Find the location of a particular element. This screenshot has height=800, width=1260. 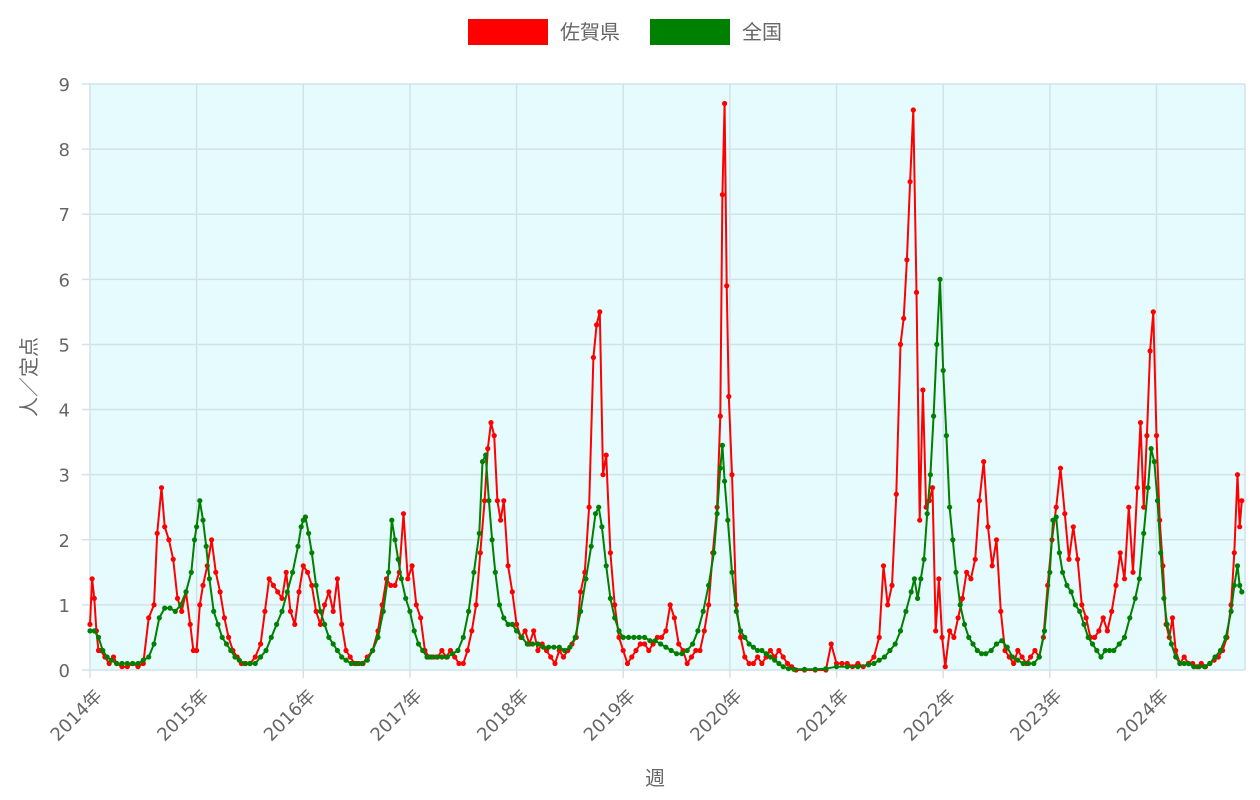

x-tick-label: 2022年 is located at coordinates (930, 716).